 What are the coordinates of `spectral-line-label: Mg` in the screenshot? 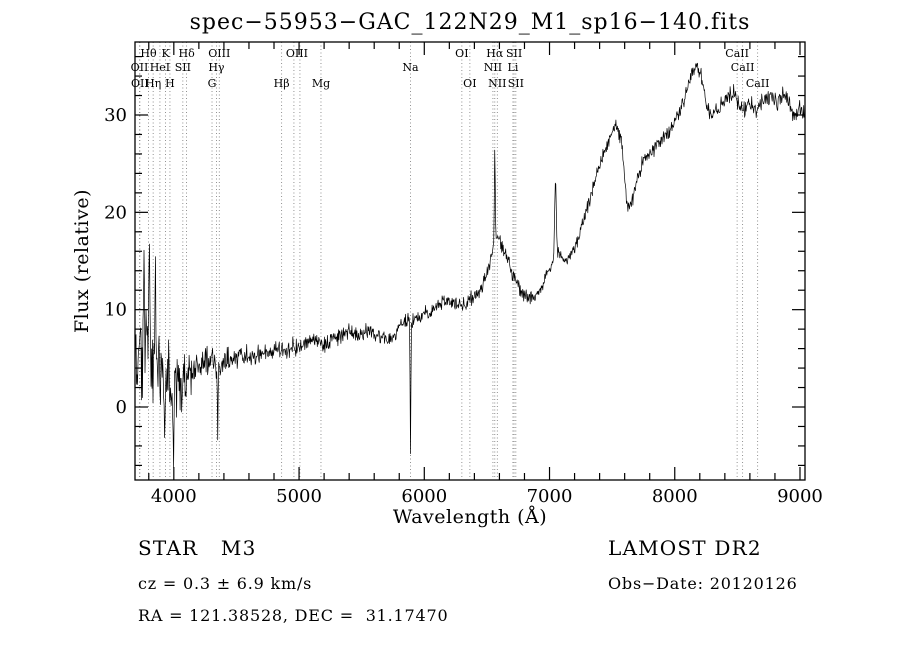 It's located at (321, 83).